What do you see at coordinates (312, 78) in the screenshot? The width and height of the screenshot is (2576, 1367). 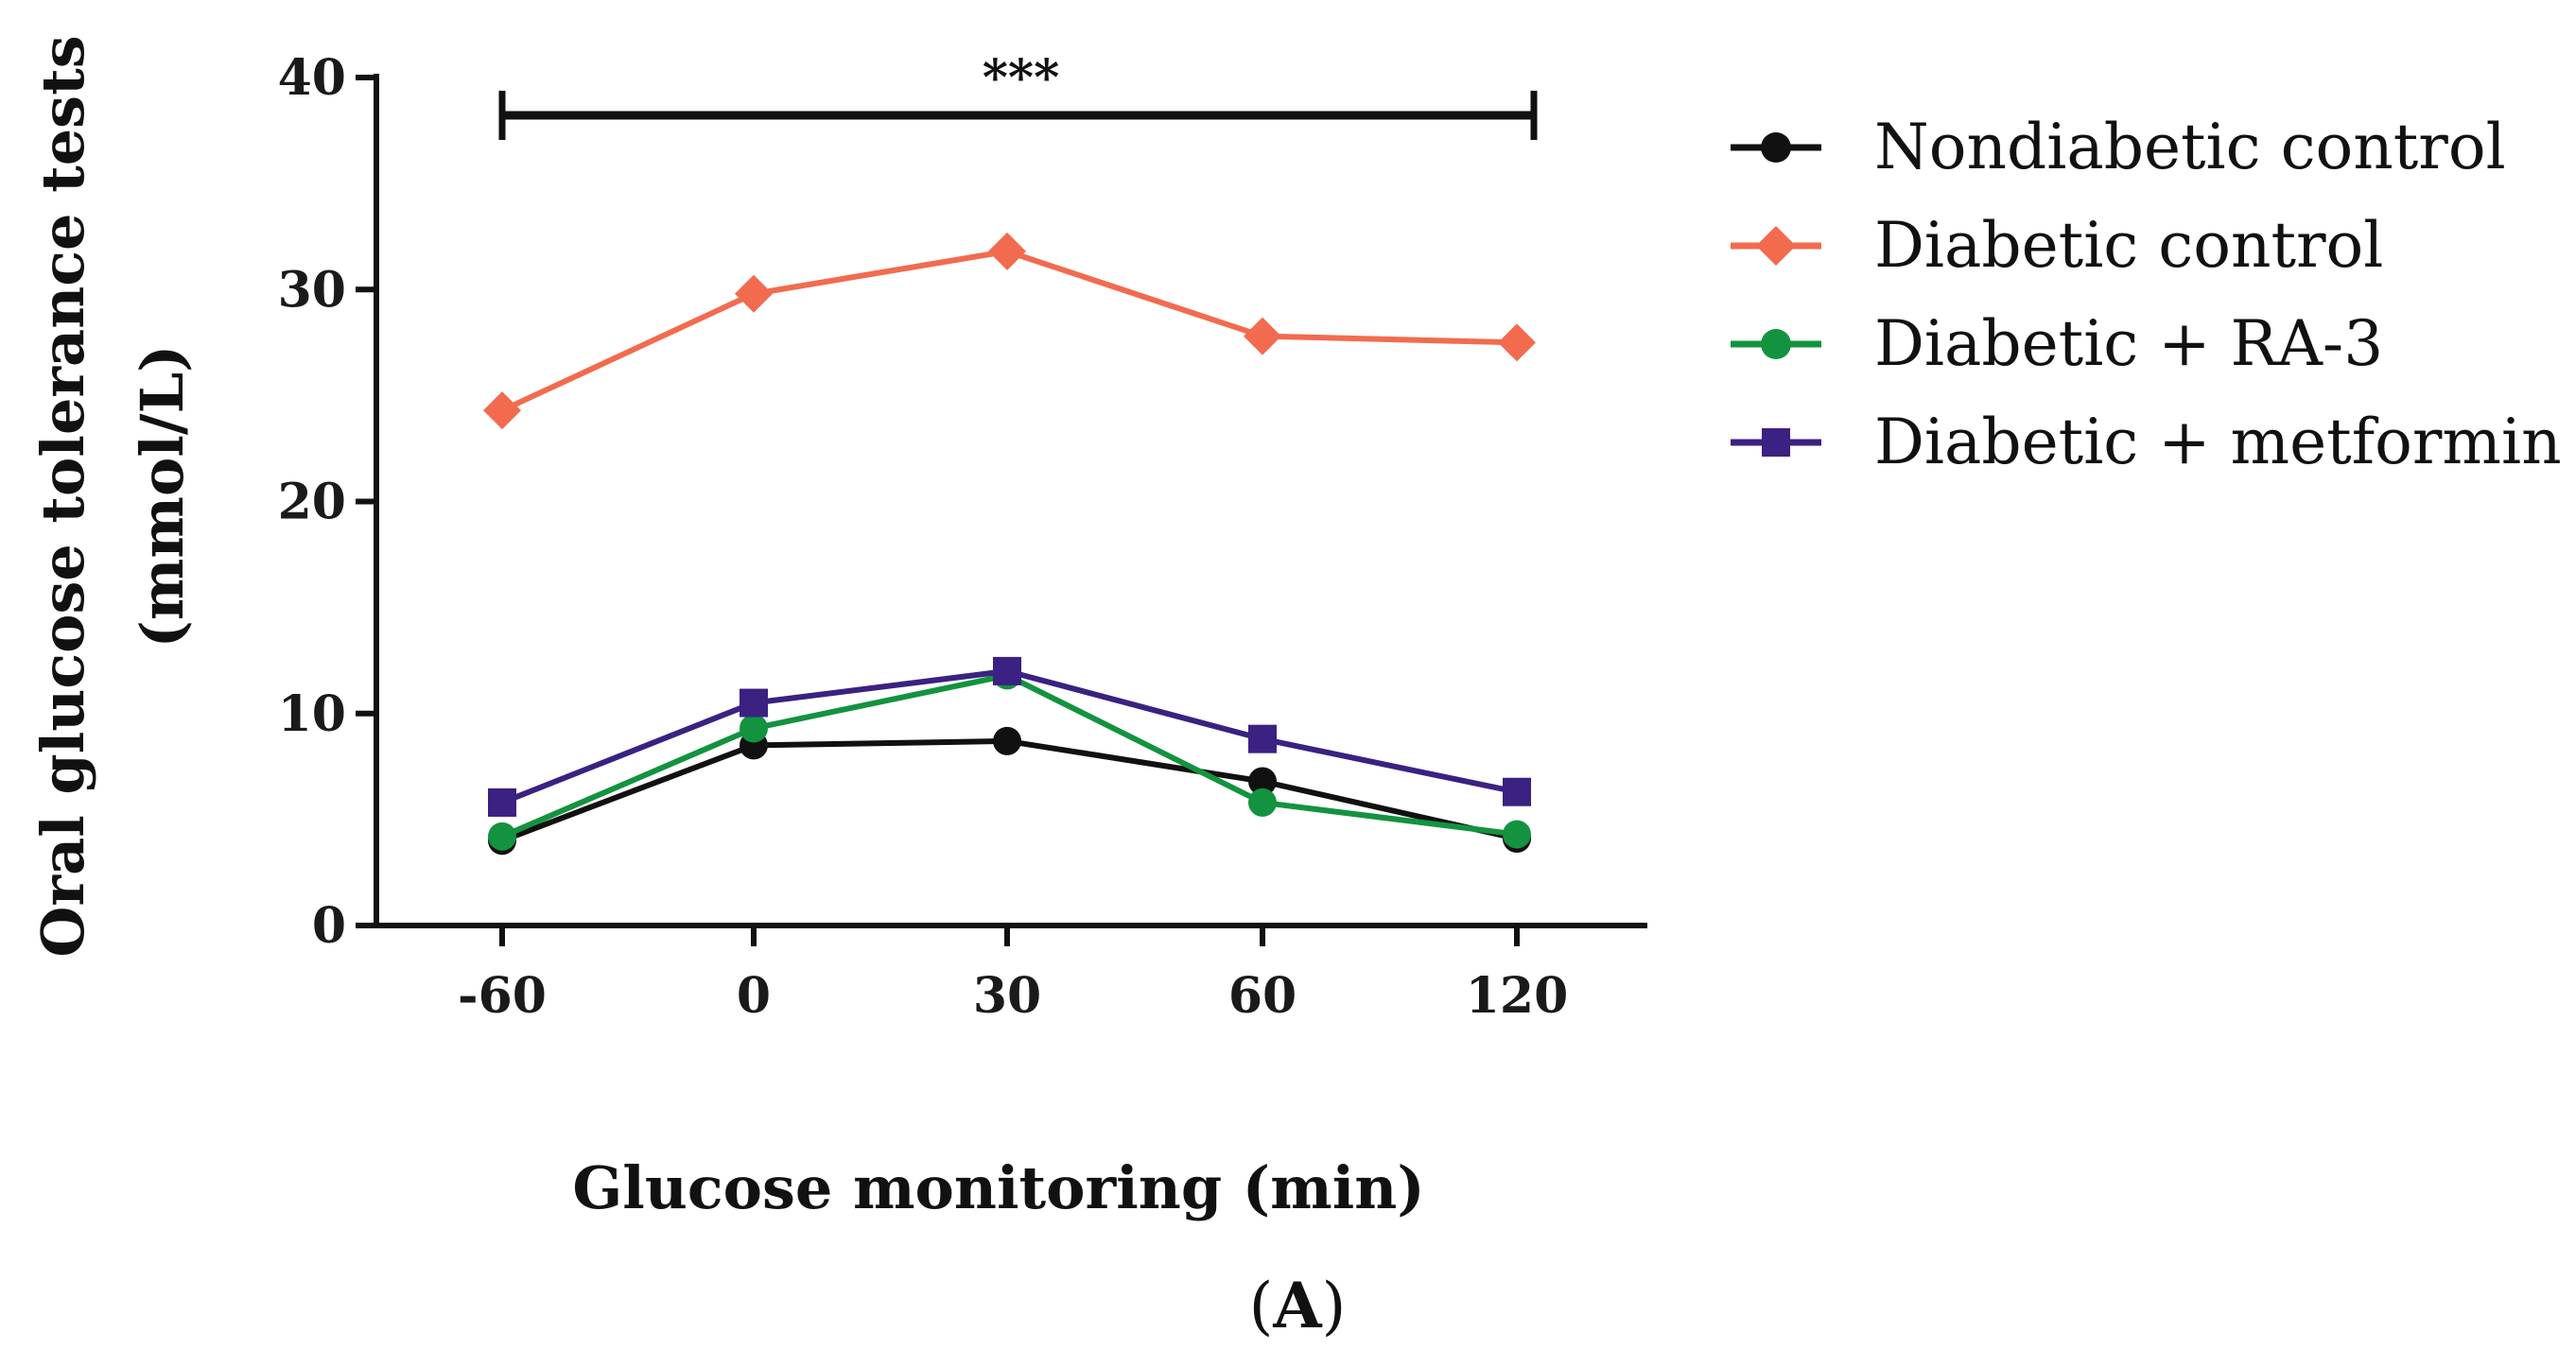 I see `y-tick-label: 40` at bounding box center [312, 78].